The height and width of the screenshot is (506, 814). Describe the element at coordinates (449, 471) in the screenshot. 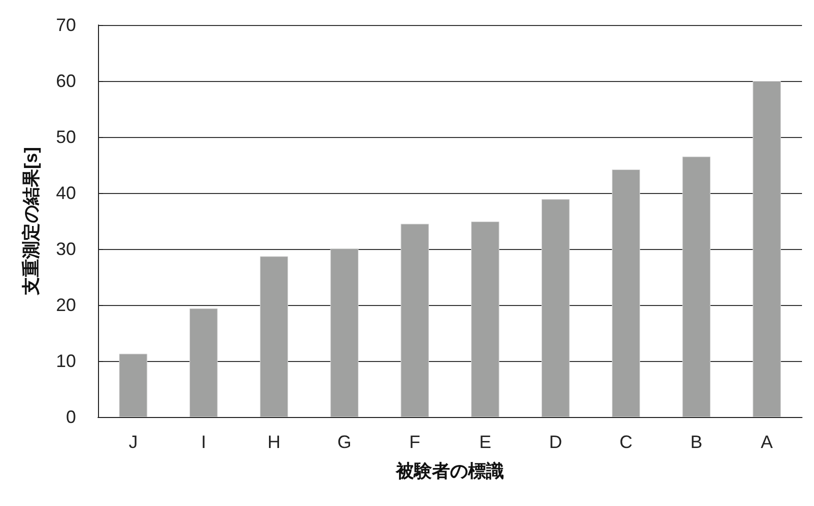

I see `x-axis-title: 被験者の標識` at that location.